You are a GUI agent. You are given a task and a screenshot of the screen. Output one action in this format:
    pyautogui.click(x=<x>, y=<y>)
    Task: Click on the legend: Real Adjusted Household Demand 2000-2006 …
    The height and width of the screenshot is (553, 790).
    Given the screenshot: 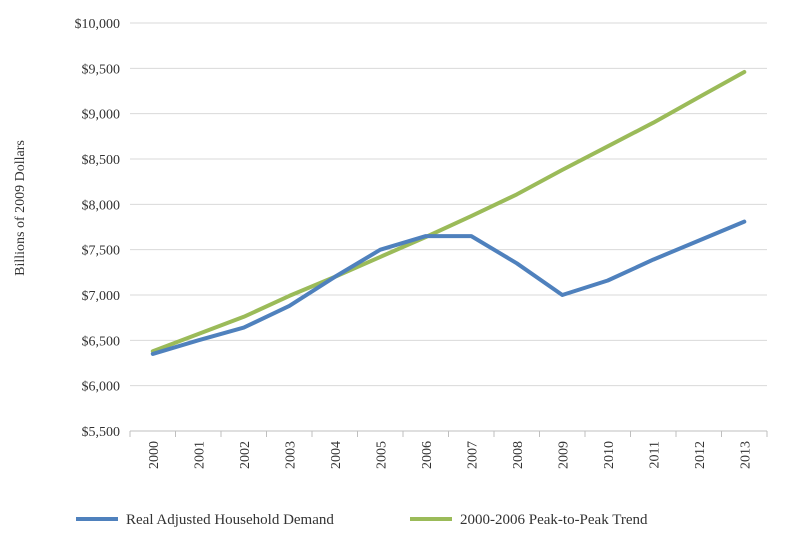 What is the action you would take?
    pyautogui.click(x=362, y=520)
    